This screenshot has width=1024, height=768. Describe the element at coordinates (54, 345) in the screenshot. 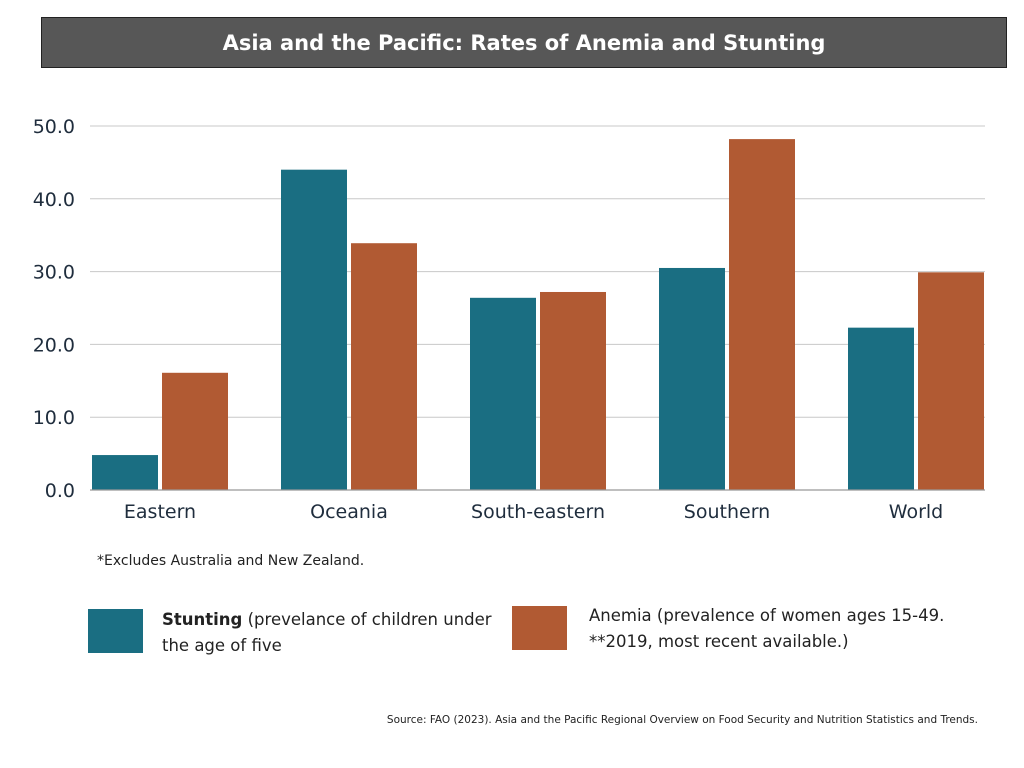

I see `y-tick-label: 20.0` at that location.